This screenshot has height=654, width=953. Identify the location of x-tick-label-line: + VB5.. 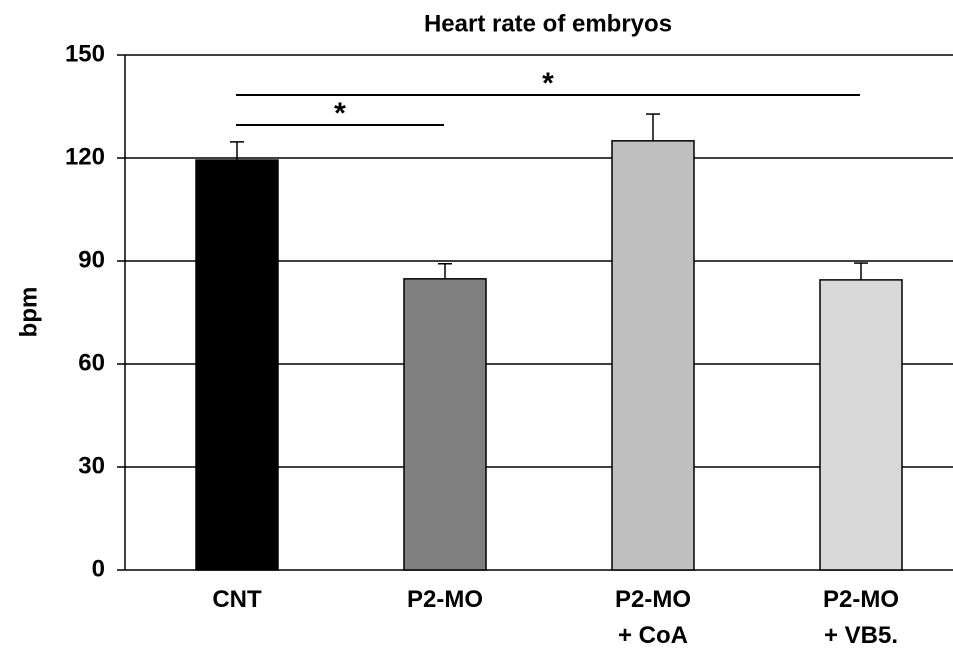
(861, 635).